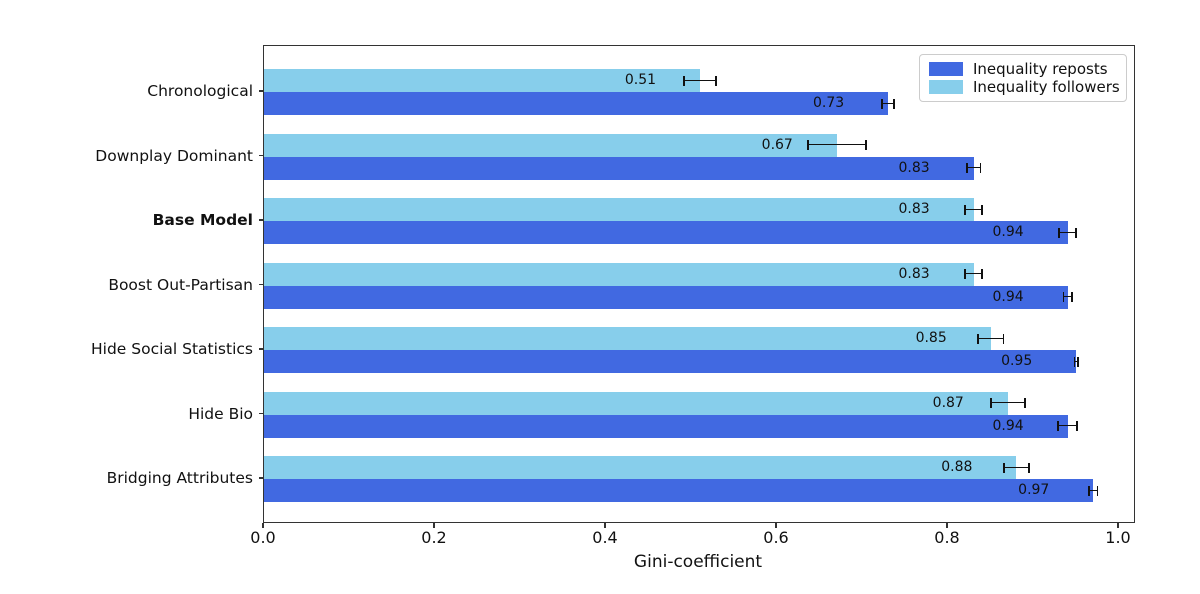 Image resolution: width=1200 pixels, height=594 pixels. I want to click on category-label-hide-social-statistics: Hide Social Statistics, so click(171, 349).